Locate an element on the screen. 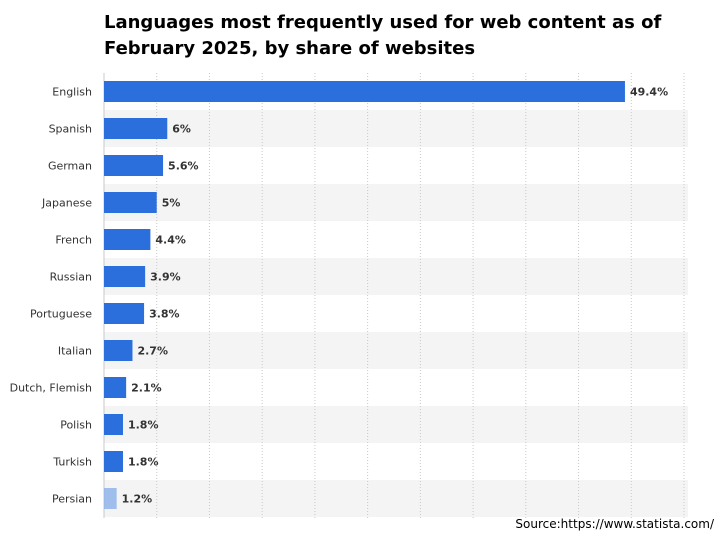  category-label: Japanese is located at coordinates (66, 203).